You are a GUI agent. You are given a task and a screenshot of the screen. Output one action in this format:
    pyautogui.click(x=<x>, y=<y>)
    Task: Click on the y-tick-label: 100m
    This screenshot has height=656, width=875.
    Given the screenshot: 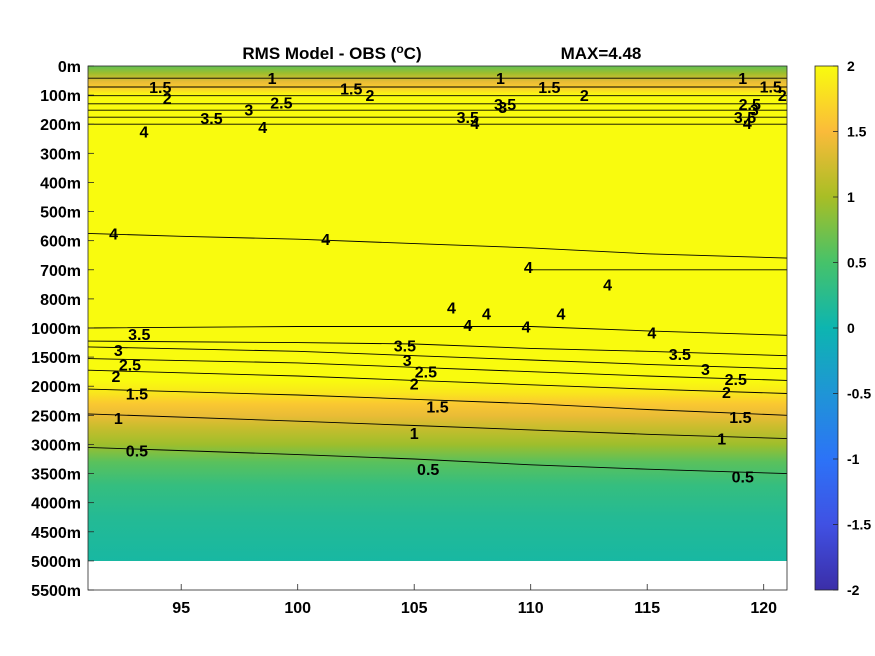 What is the action you would take?
    pyautogui.click(x=60, y=96)
    